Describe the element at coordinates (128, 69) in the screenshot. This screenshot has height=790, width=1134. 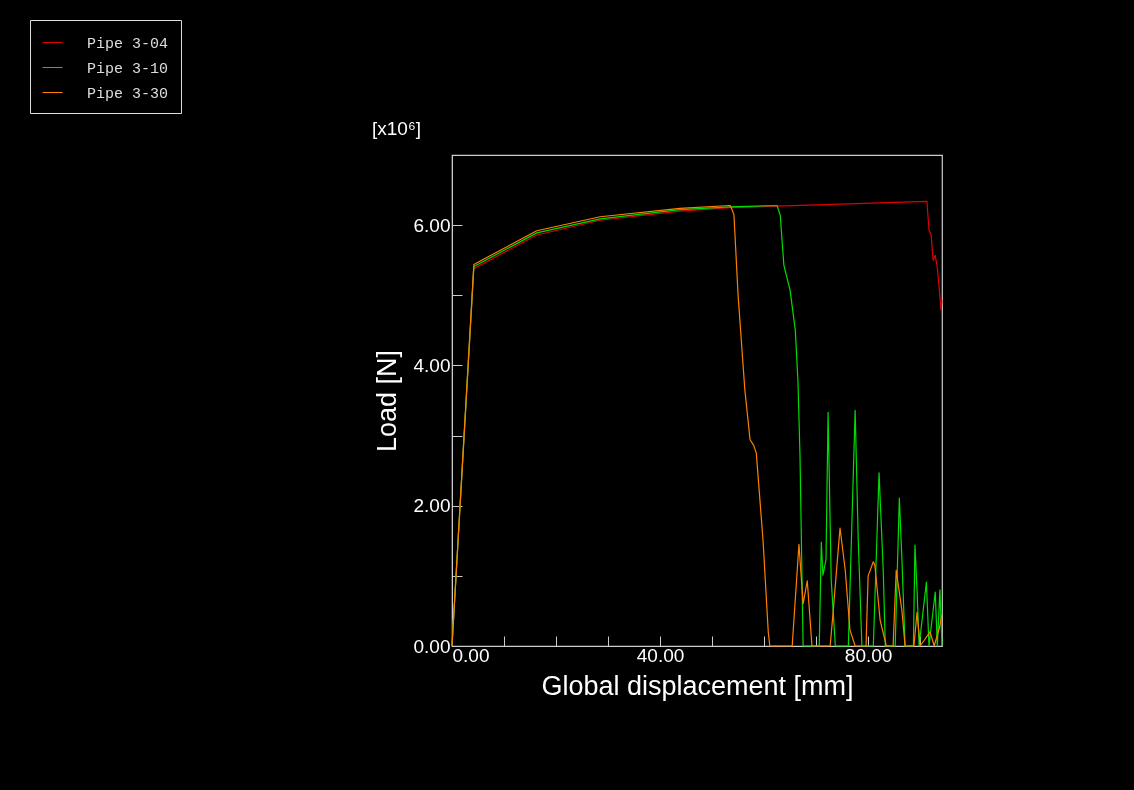
I see `legend-label: Pipe 3-10` at that location.